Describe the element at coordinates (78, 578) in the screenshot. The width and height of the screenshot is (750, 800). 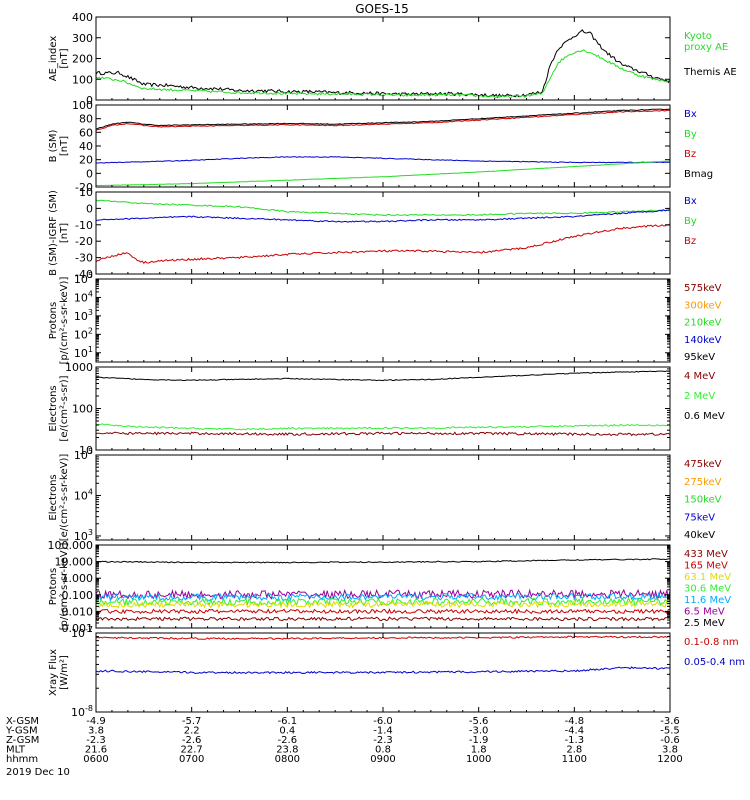
I see `y-tick-label: 1.000` at that location.